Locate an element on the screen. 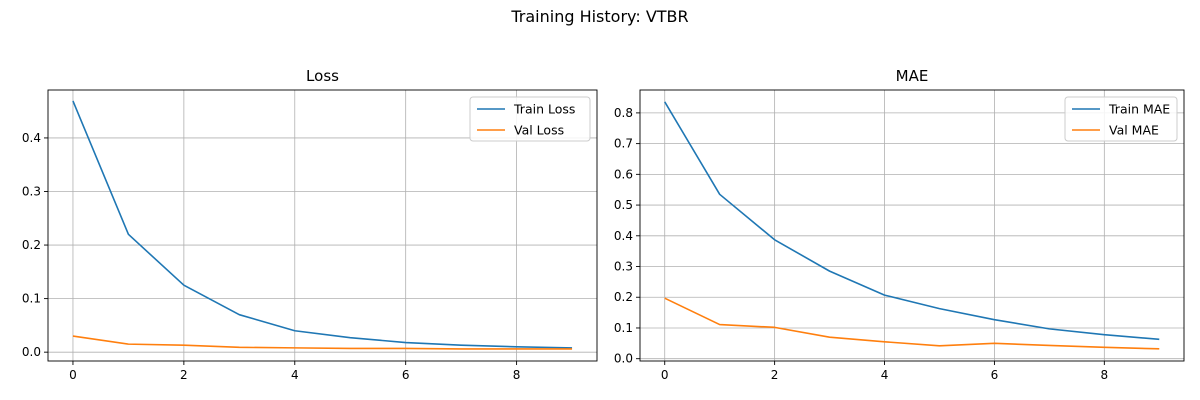 The width and height of the screenshot is (1200, 400). legend-loss: Train Loss Val Loss is located at coordinates (530, 119).